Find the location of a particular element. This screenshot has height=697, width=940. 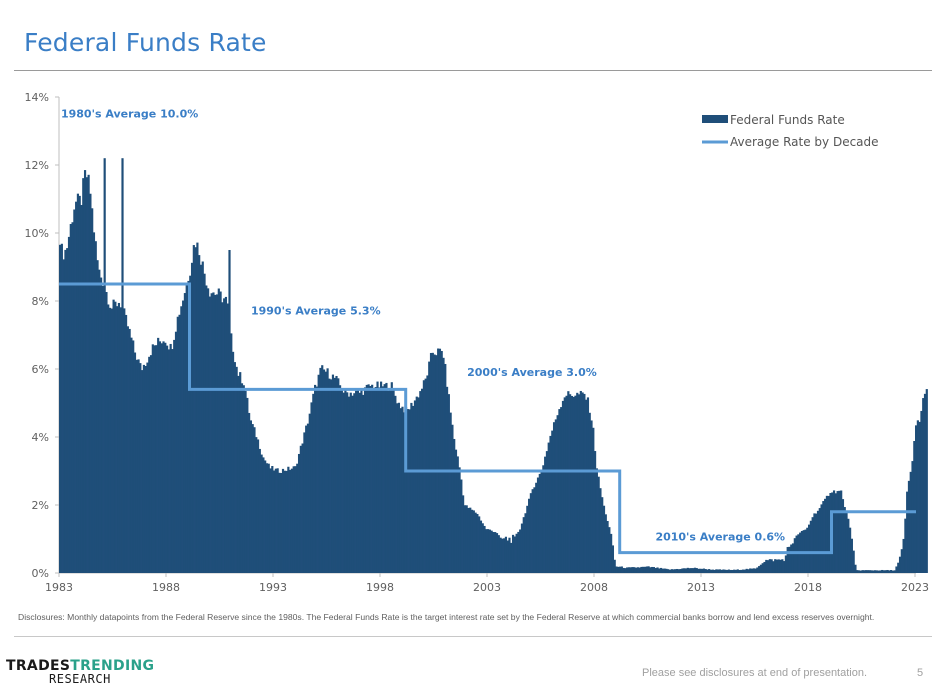

decade-average-label: 1990's Average 5.3% is located at coordinates (316, 311).